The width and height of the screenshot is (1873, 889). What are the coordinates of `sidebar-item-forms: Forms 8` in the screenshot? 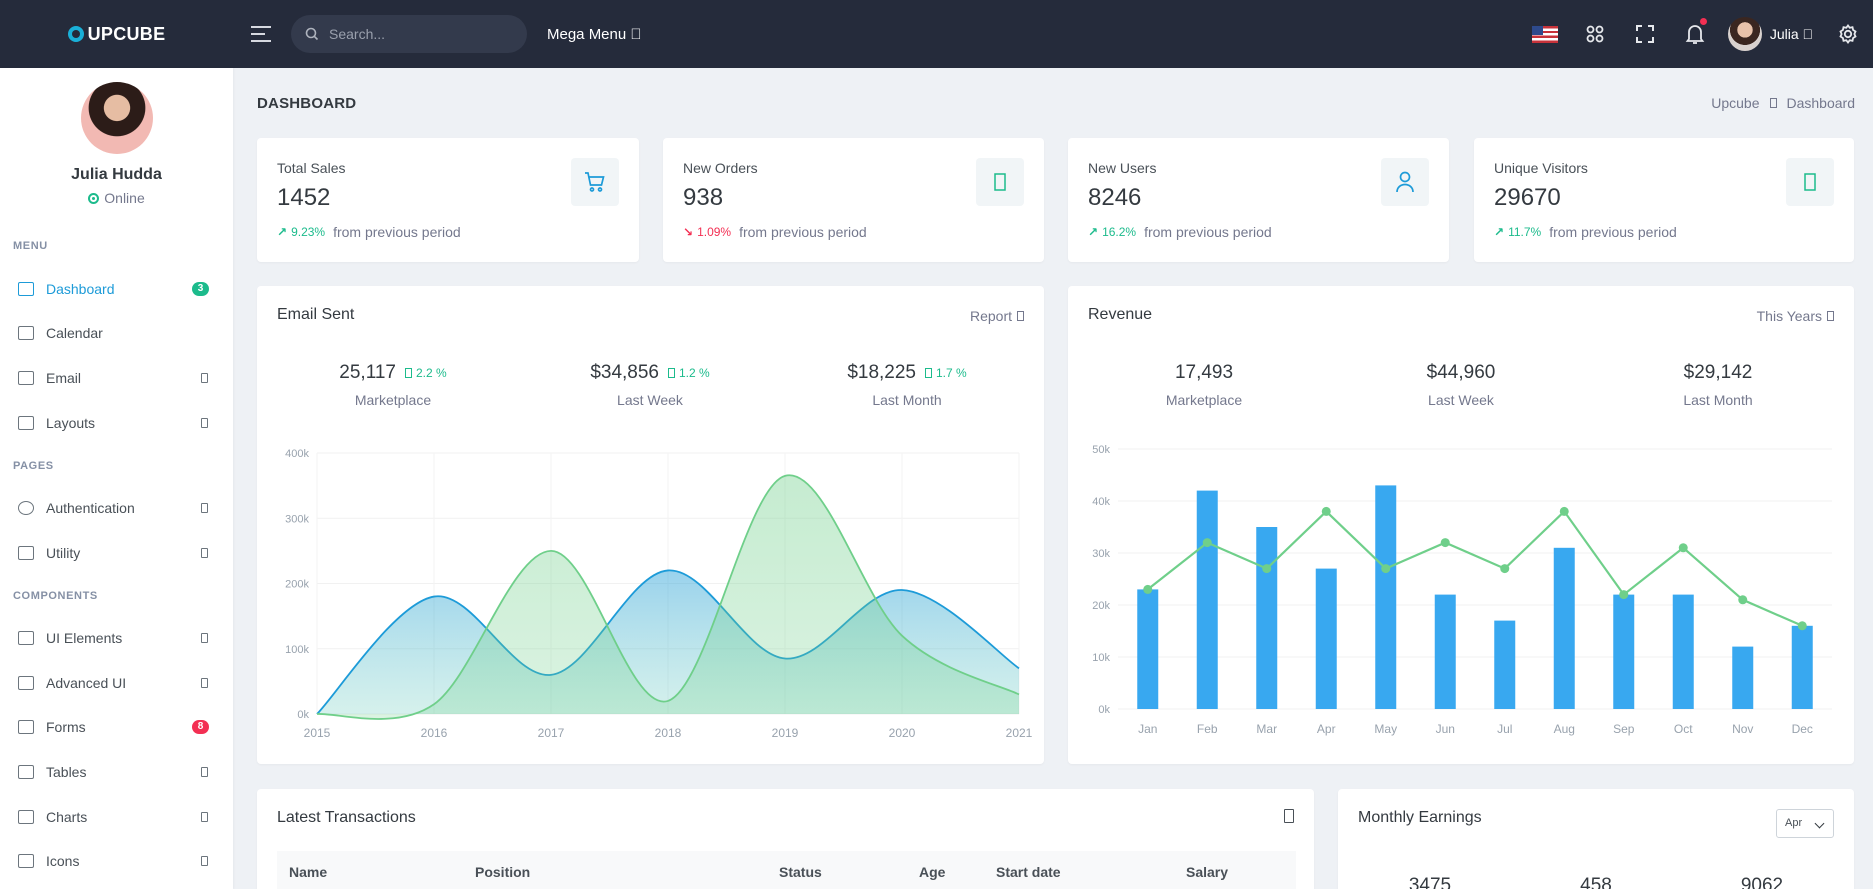 It's located at (116, 727).